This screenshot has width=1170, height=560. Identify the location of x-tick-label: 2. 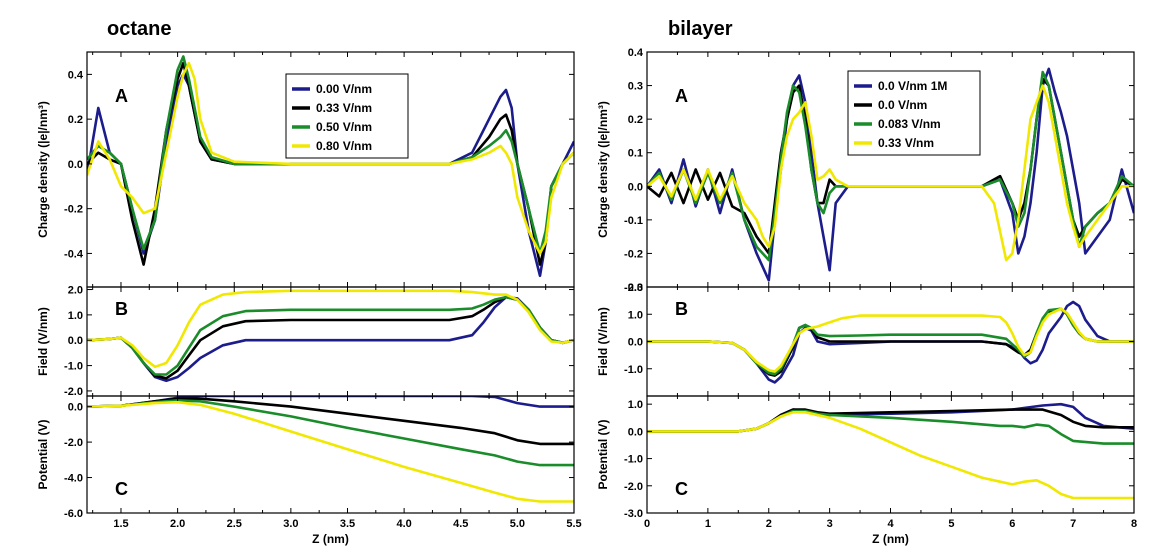
(769, 524).